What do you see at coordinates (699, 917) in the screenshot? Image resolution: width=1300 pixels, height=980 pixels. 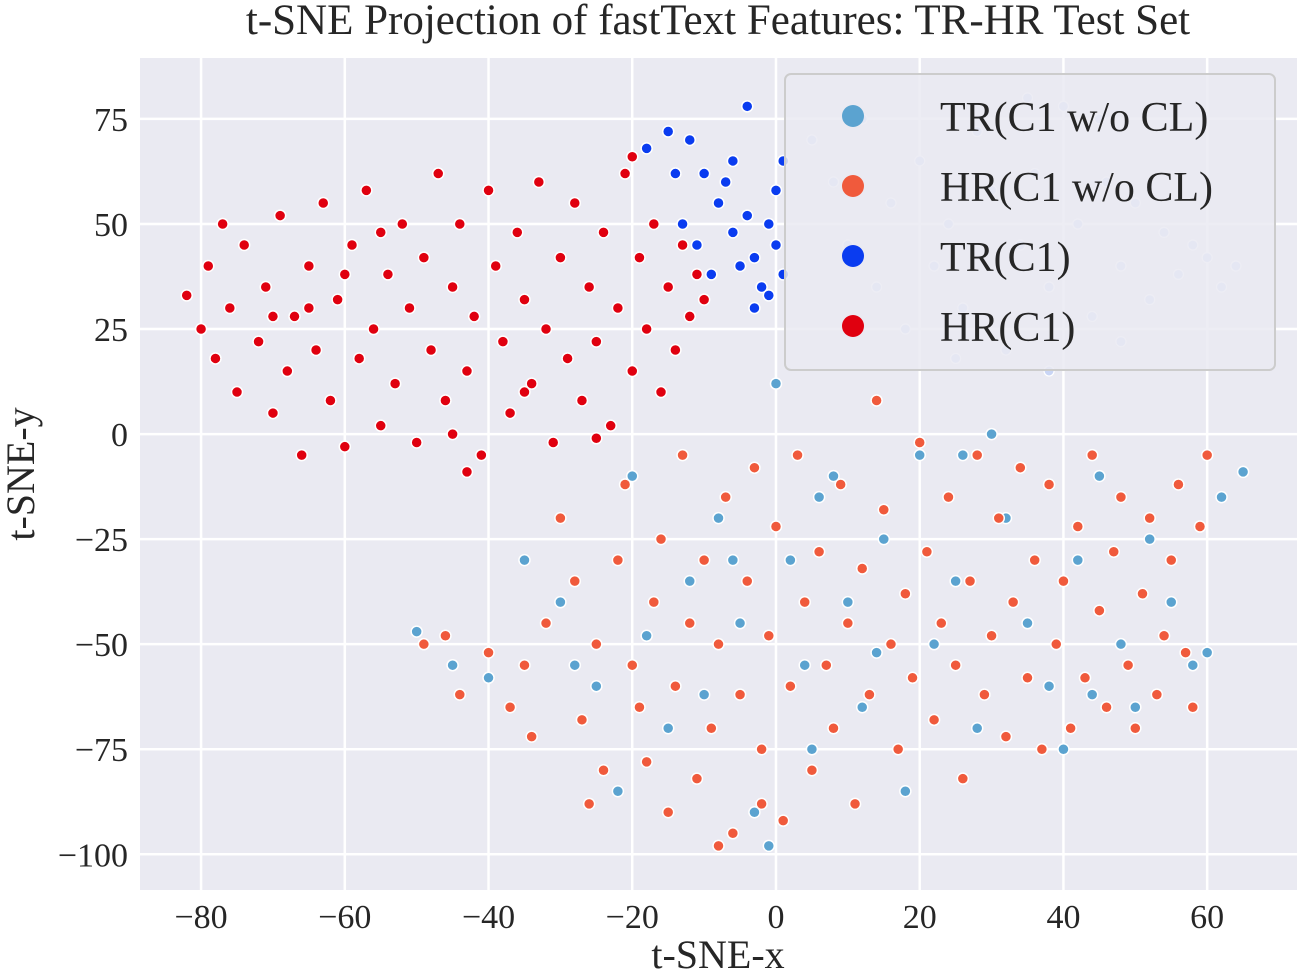 I see `x-tick-labels: −80 −60 −40 −20 0 20 40 60` at bounding box center [699, 917].